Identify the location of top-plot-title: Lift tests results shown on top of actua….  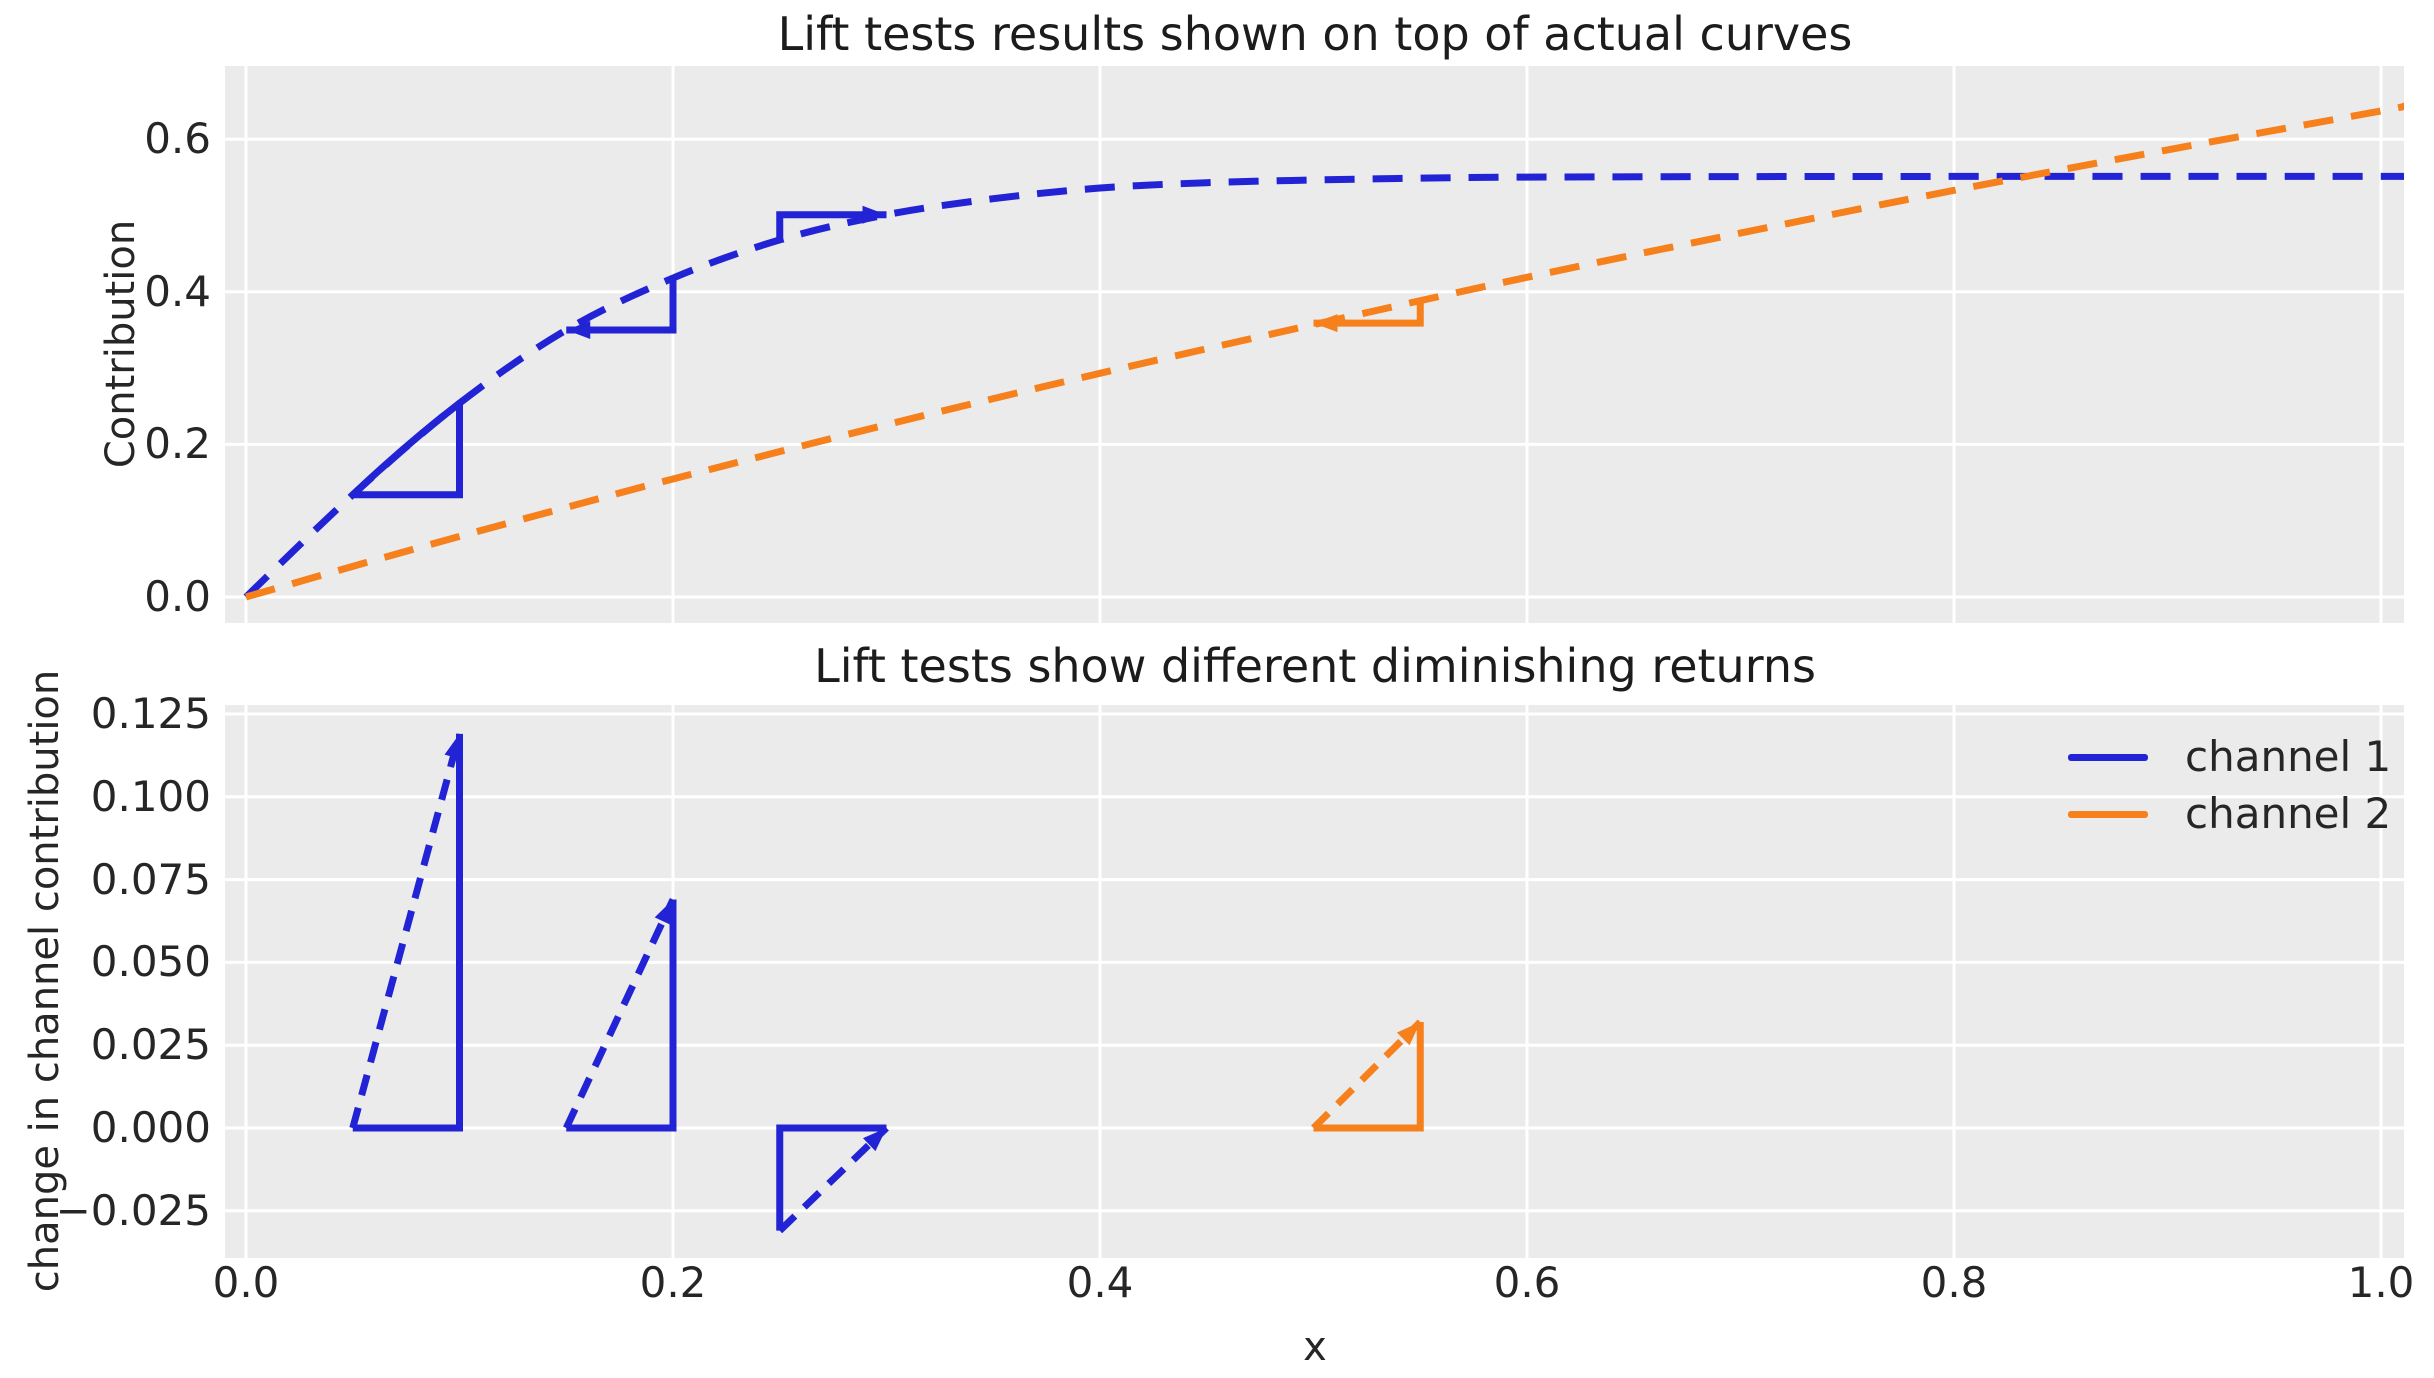
(1315, 34).